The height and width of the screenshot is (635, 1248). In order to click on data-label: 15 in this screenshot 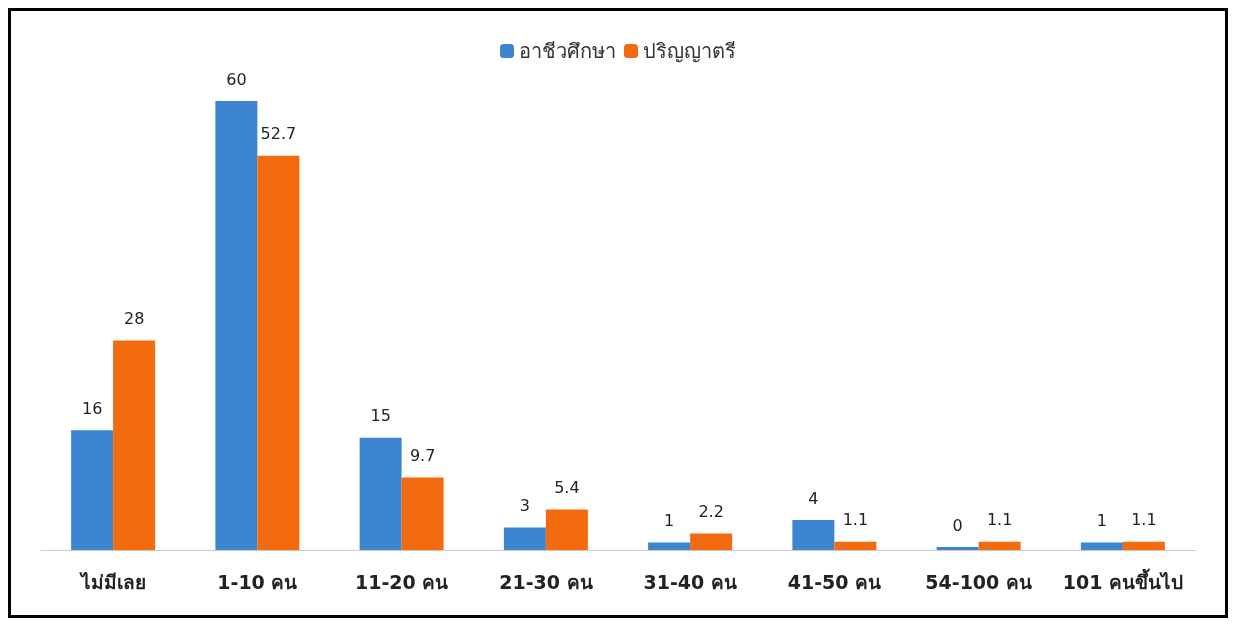, I will do `click(380, 416)`.